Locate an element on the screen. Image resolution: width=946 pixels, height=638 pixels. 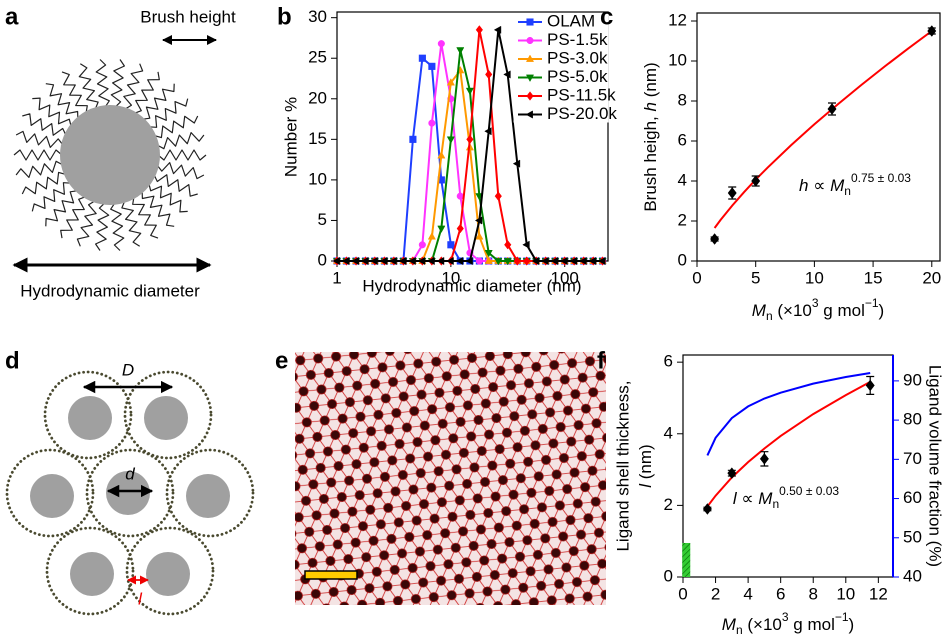
legend-label: OLAM is located at coordinates (571, 20).